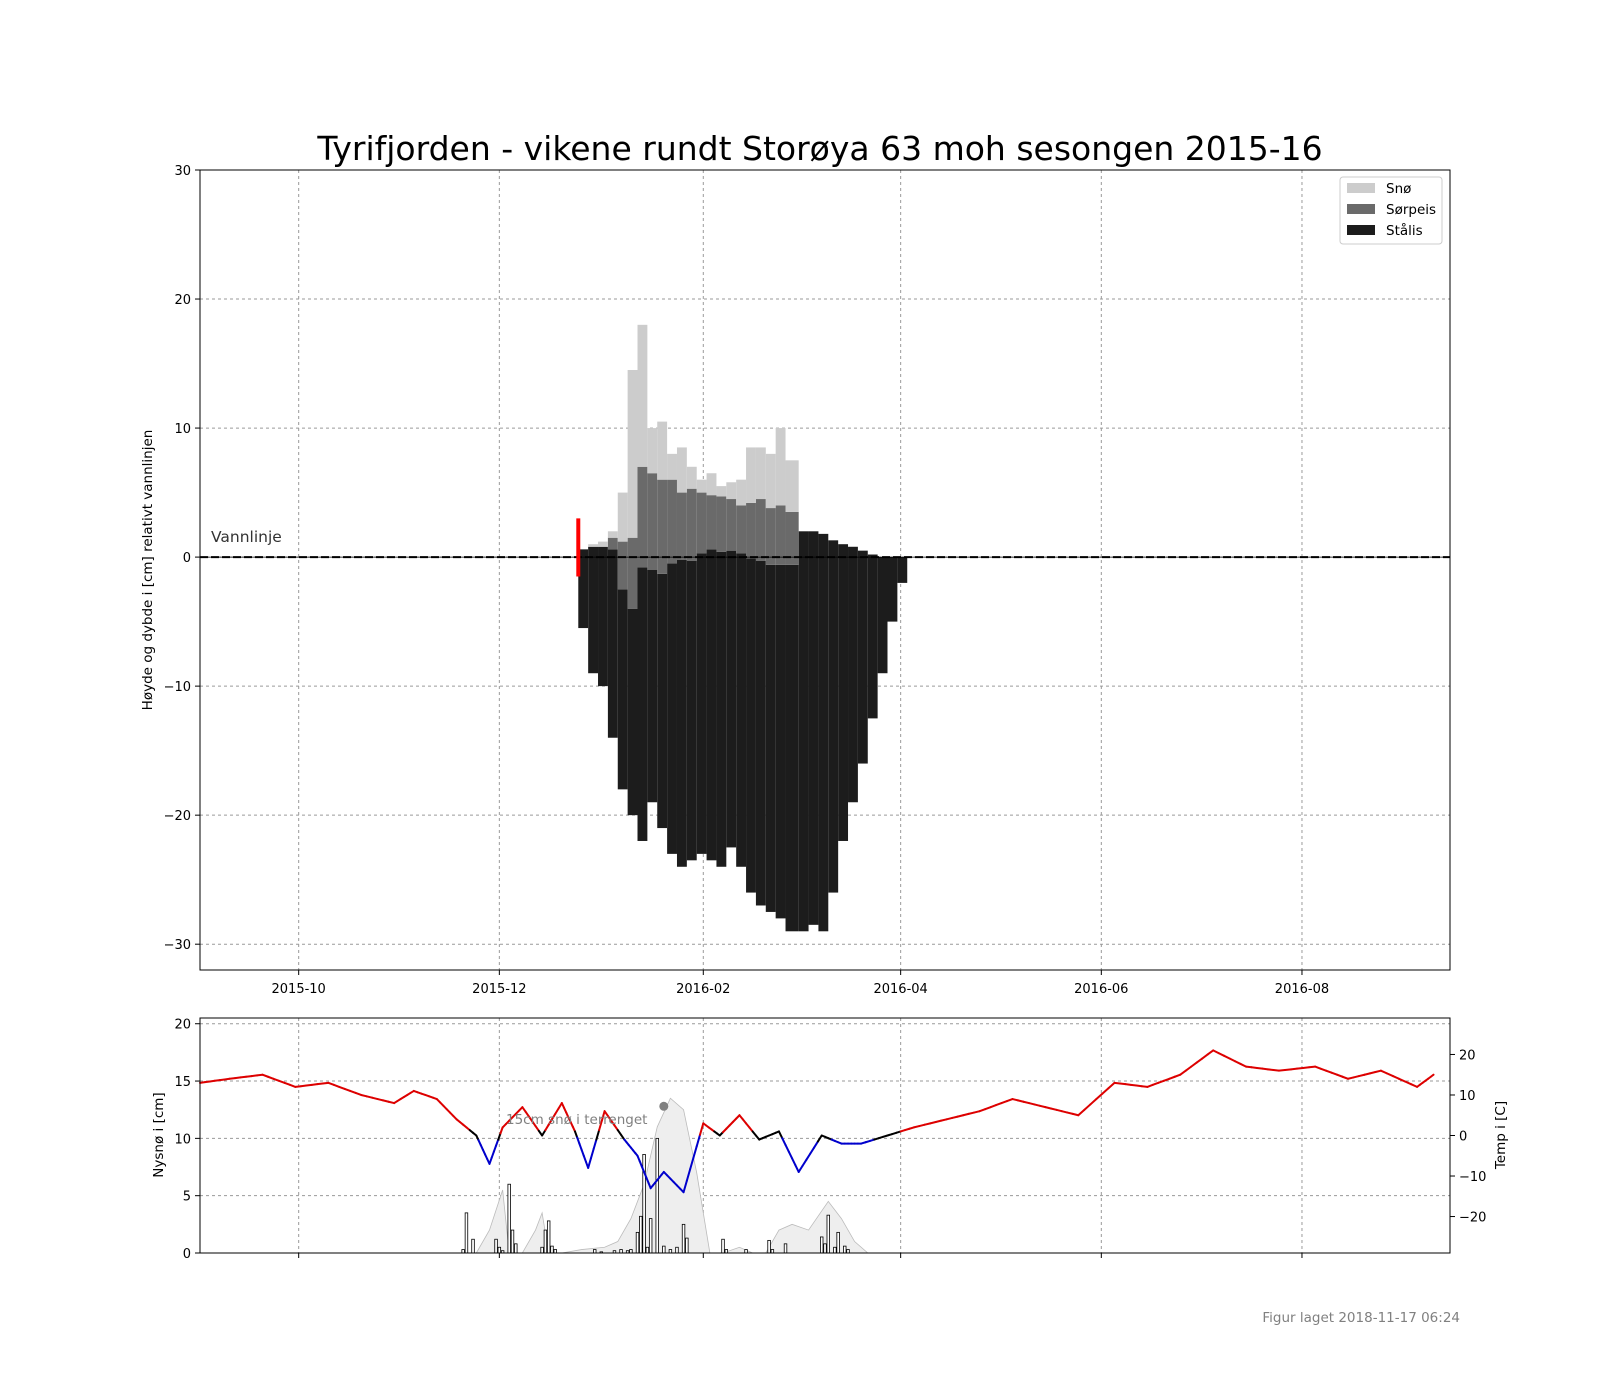 The width and height of the screenshot is (1600, 1400). I want to click on bottom-y2-tick-label: −20, so click(1472, 1218).